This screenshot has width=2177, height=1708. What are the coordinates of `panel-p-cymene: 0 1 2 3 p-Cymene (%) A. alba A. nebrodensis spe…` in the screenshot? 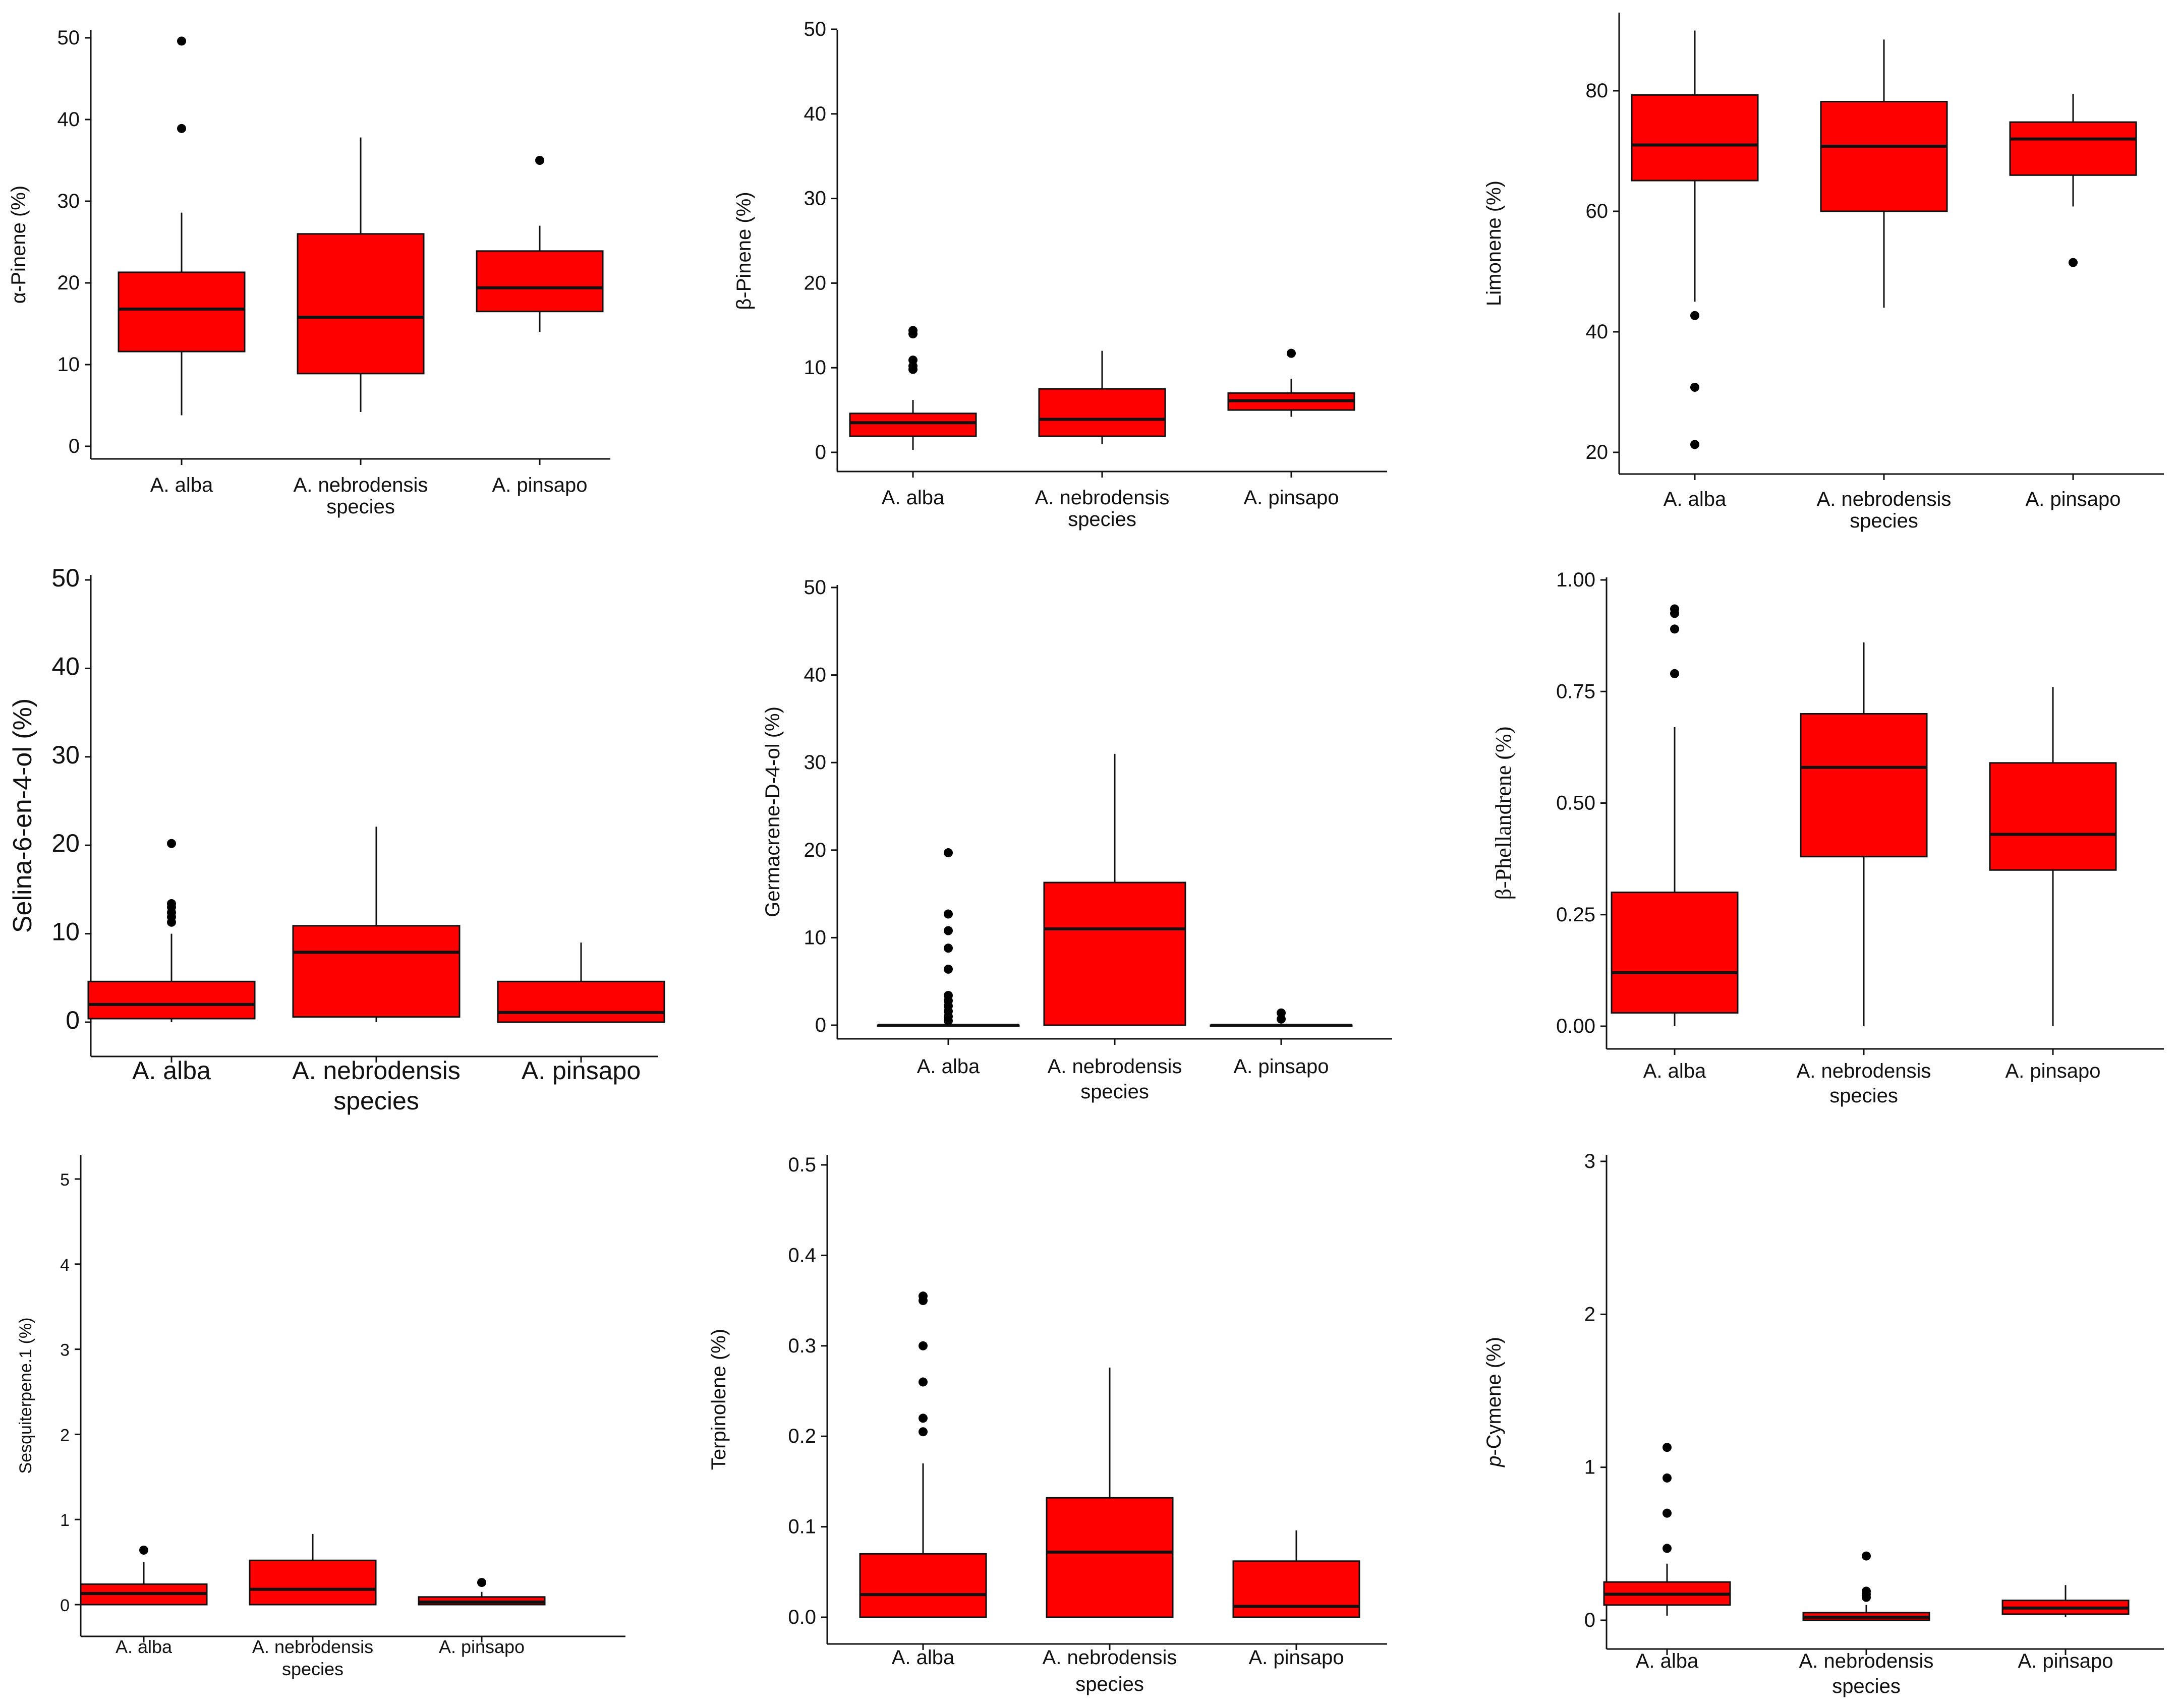 It's located at (1823, 1423).